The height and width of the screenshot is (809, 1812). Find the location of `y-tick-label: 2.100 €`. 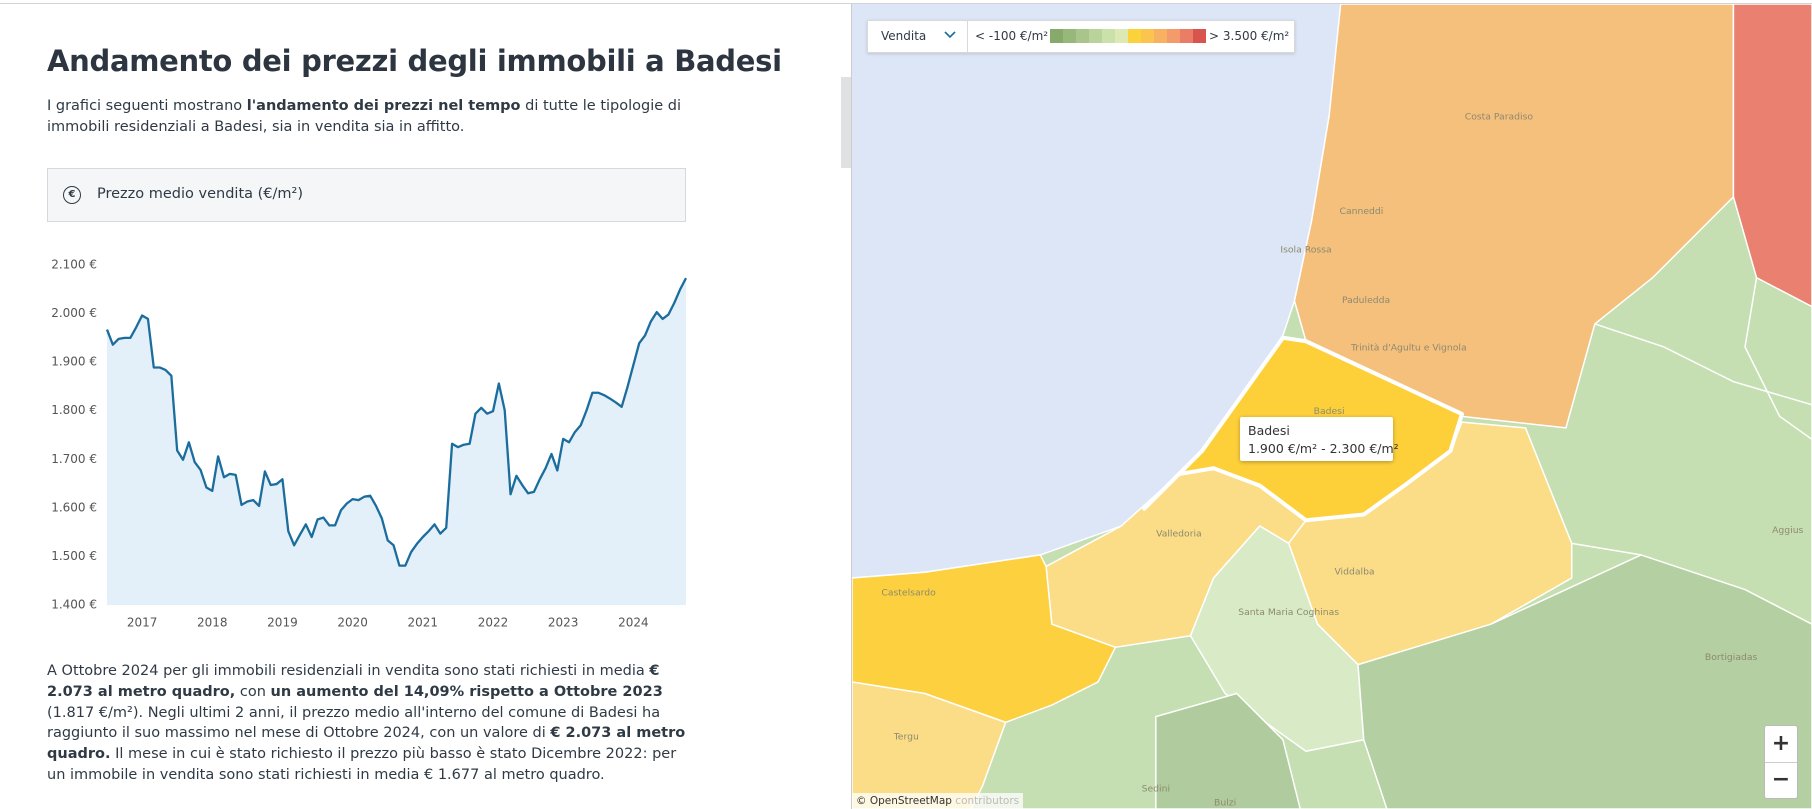

y-tick-label: 2.100 € is located at coordinates (74, 265).